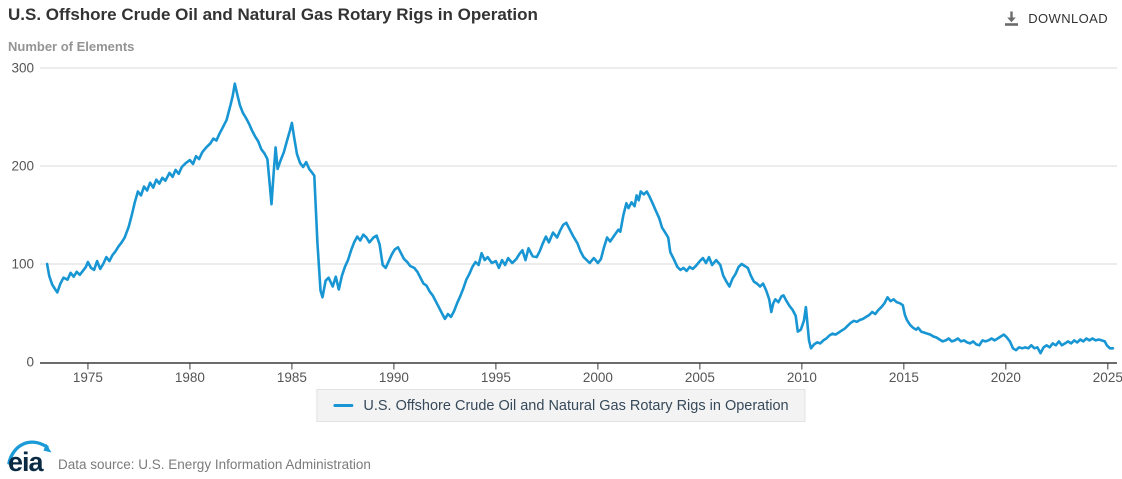 This screenshot has width=1122, height=479. Describe the element at coordinates (47, 448) in the screenshot. I see `eia-logo-swoosh-tip` at that location.